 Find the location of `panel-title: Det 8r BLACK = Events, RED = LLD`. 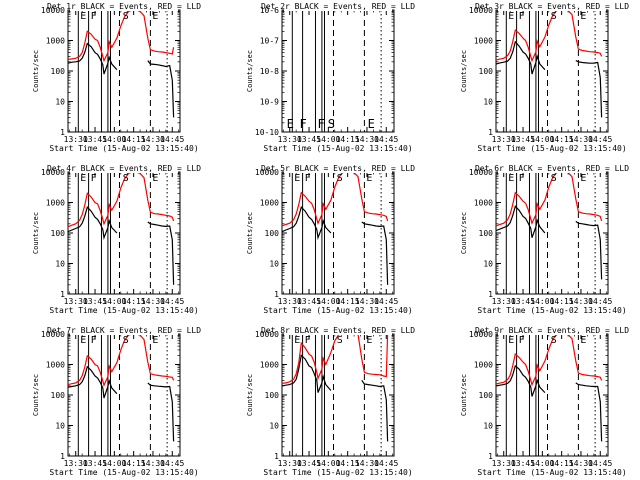

panel-title: Det 8r BLACK = Events, RED = LLD is located at coordinates (338, 330).